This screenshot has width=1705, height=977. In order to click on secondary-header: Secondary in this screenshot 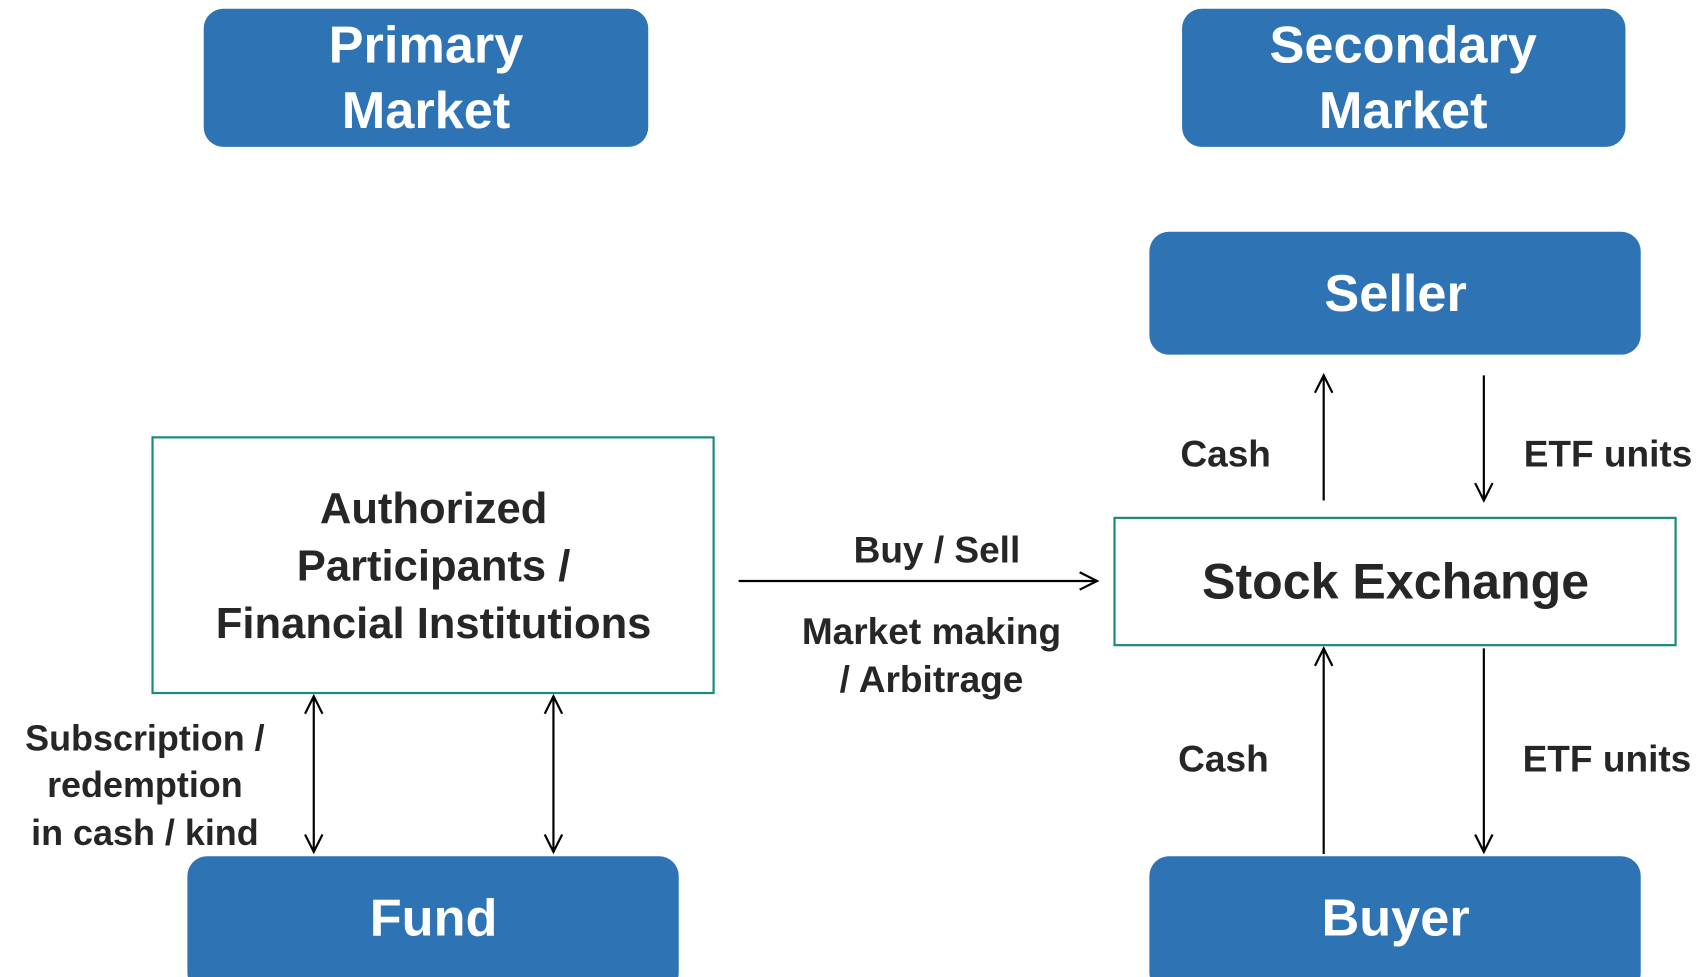, I will do `click(1403, 46)`.